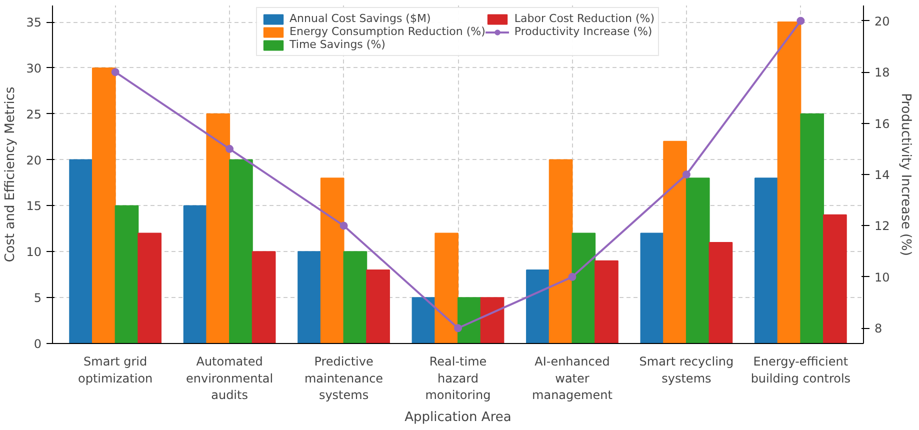 Image resolution: width=919 pixels, height=430 pixels. Describe the element at coordinates (10, 174) in the screenshot. I see `y-axis-title: Cost and Efficiency Metrics` at that location.